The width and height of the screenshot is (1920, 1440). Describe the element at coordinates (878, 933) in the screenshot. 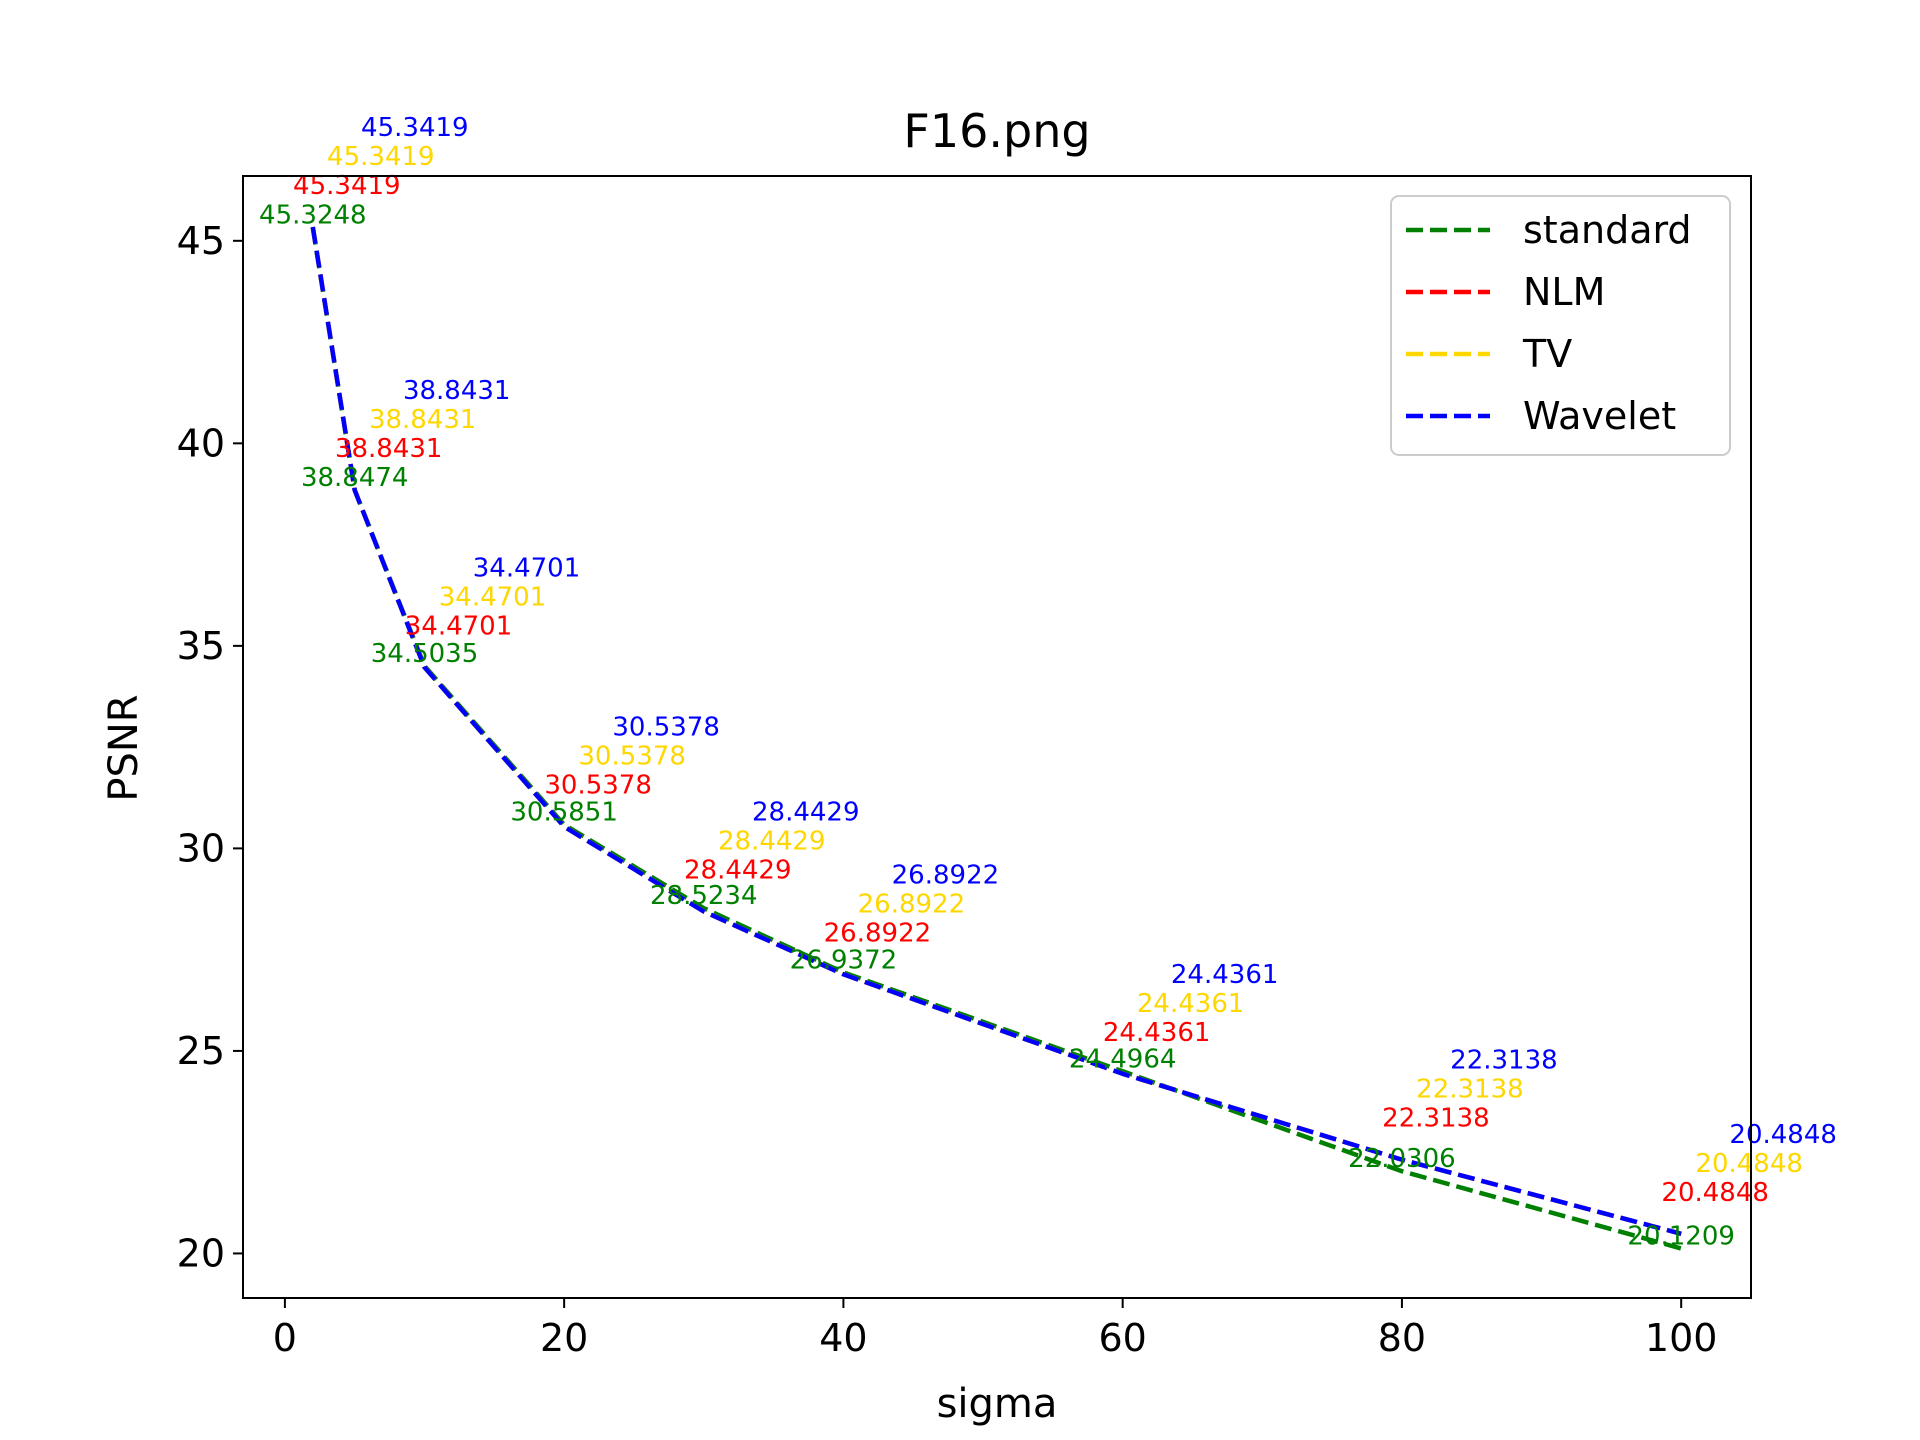

I see `data-label-nlm: 26.8922` at that location.